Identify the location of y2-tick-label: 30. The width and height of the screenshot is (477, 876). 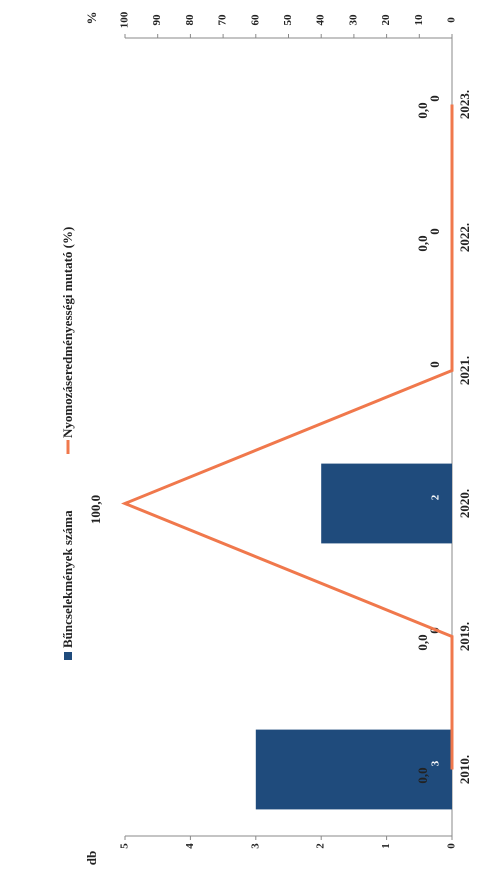
(353, 20).